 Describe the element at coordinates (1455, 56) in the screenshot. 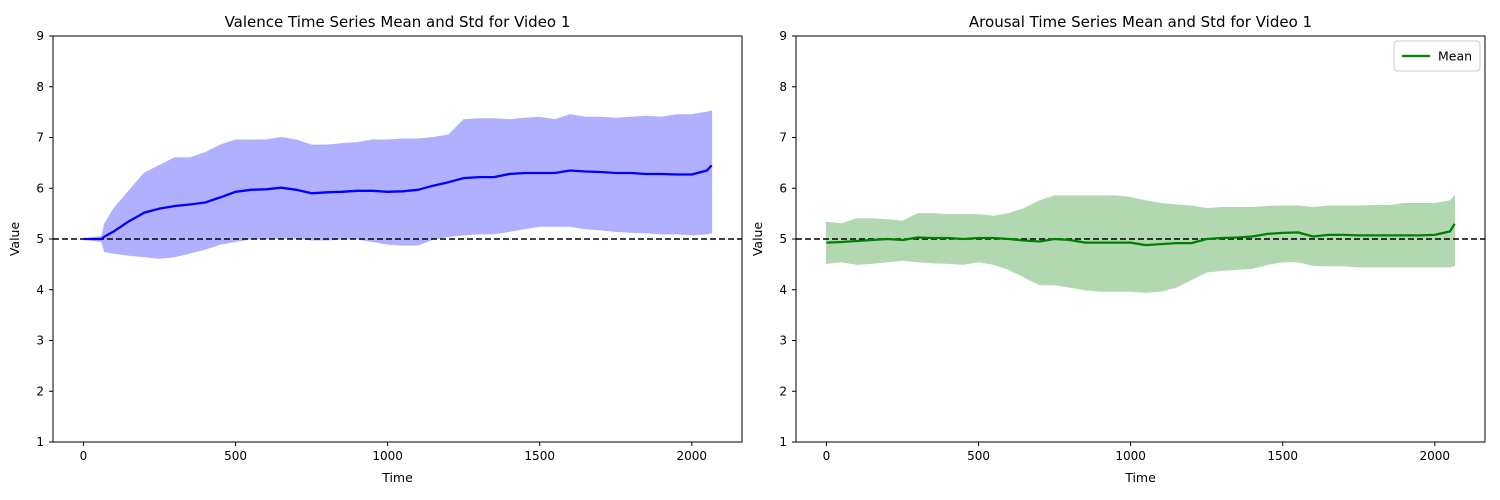

I see `legend-label: Mean` at that location.